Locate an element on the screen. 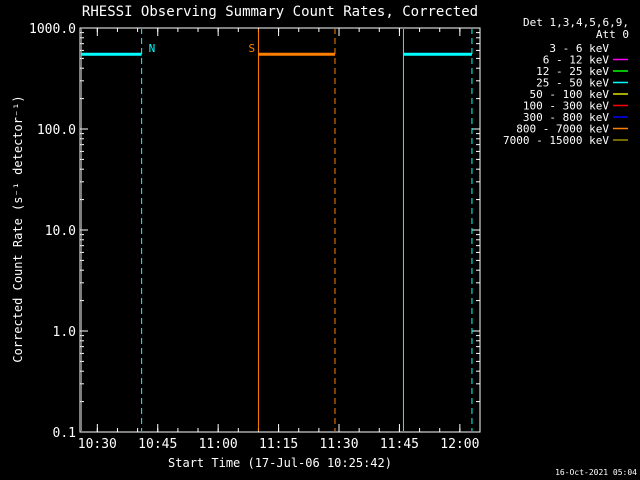 This screenshot has height=480, width=640. annotation-label: N is located at coordinates (152, 48).